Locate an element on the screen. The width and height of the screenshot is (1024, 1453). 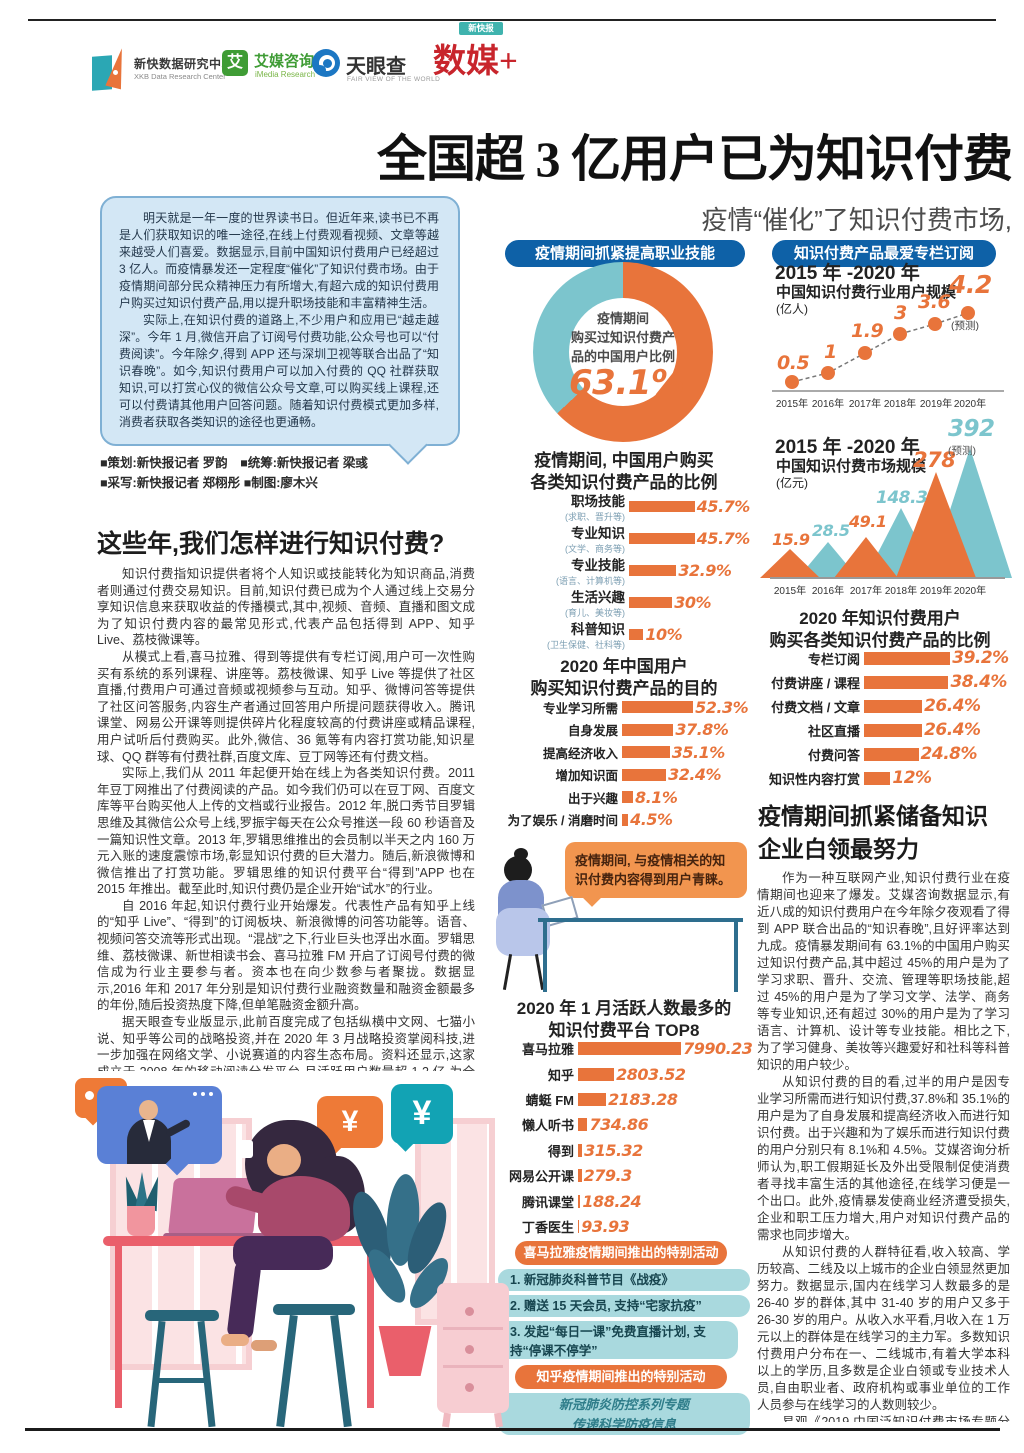
row-label: 增加知识面 is located at coordinates (586, 776).